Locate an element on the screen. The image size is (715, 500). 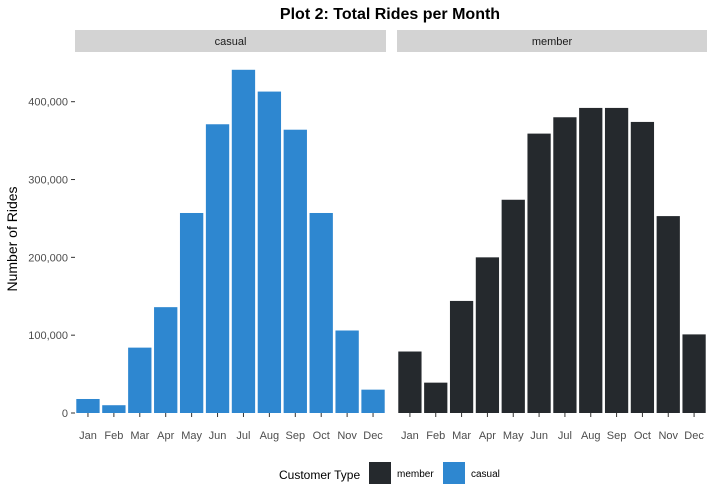
bar-member-feb is located at coordinates (436, 397).